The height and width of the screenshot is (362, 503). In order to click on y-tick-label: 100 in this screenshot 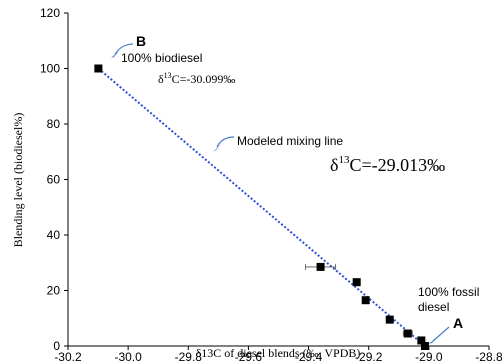, I will do `click(50, 69)`.